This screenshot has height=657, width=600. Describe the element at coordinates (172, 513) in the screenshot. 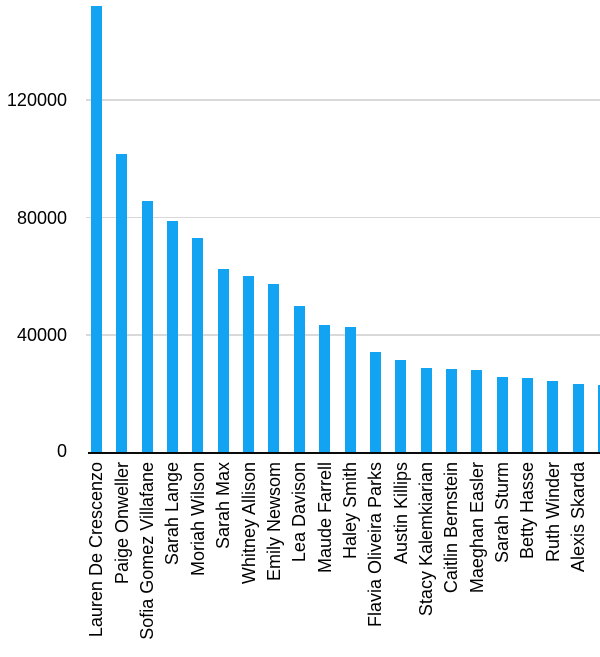

I see `x-category-label: Sarah Lange` at that location.